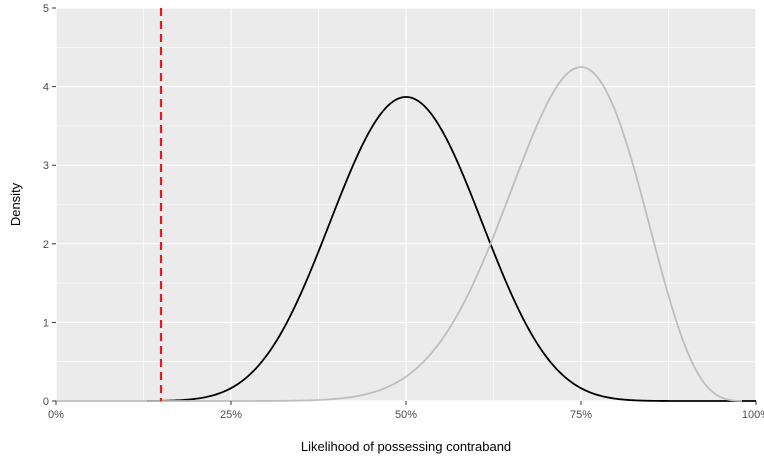 Image resolution: width=764 pixels, height=462 pixels. What do you see at coordinates (581, 415) in the screenshot?
I see `x-tick-label: 75%` at bounding box center [581, 415].